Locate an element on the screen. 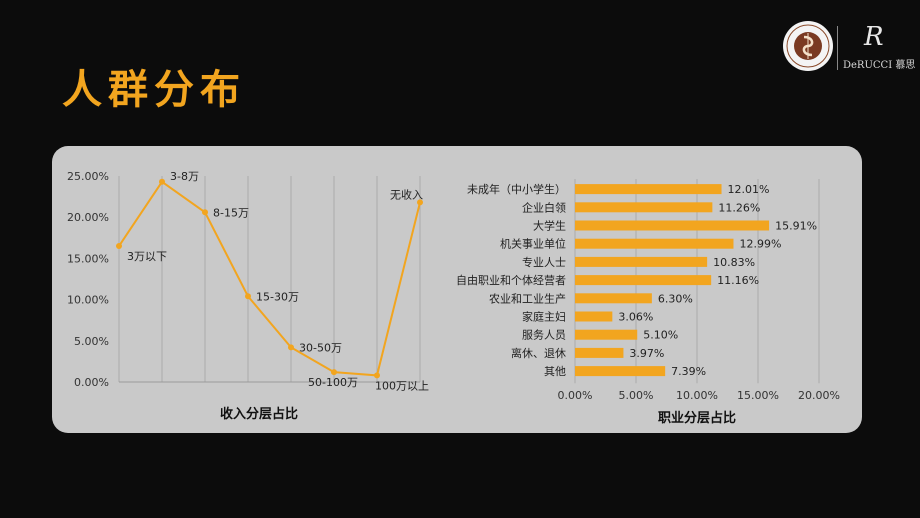 This screenshot has width=920, height=518. value-label: 5.10% is located at coordinates (660, 335).